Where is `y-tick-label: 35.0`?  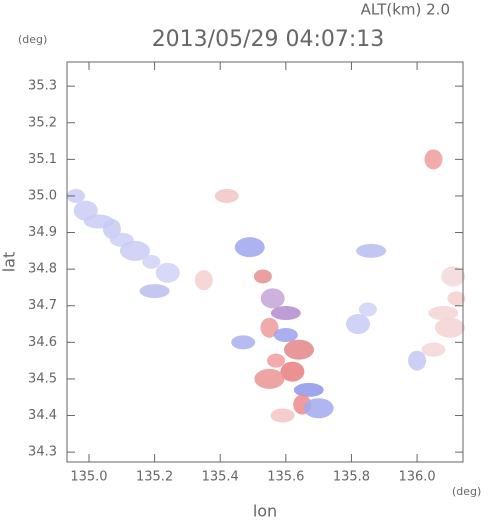
y-tick-label: 35.0 is located at coordinates (42, 195).